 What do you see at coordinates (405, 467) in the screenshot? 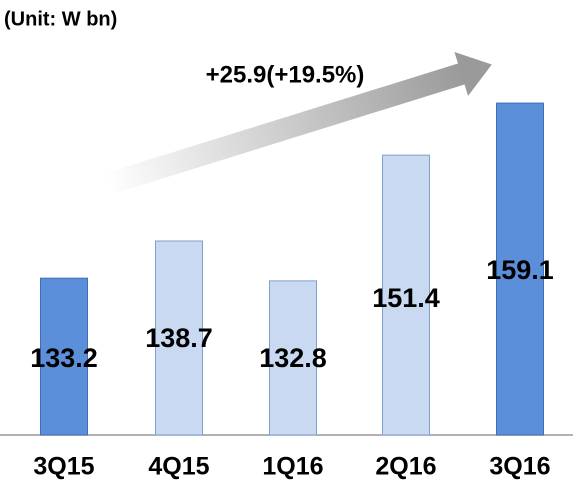
I see `x-tick-label: 2Q16` at bounding box center [405, 467].